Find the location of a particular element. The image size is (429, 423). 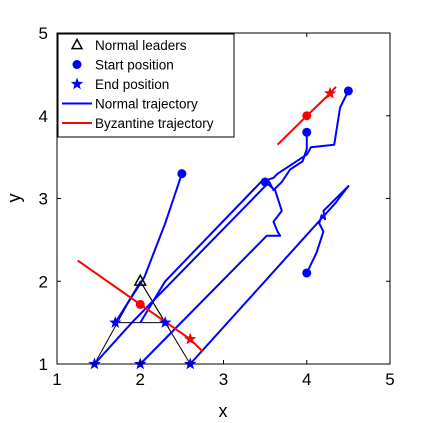

x-tick-label: 4 is located at coordinates (306, 379).